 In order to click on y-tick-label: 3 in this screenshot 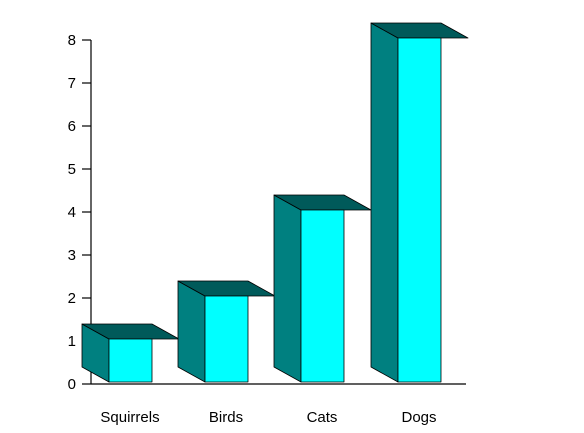, I will do `click(72, 255)`.